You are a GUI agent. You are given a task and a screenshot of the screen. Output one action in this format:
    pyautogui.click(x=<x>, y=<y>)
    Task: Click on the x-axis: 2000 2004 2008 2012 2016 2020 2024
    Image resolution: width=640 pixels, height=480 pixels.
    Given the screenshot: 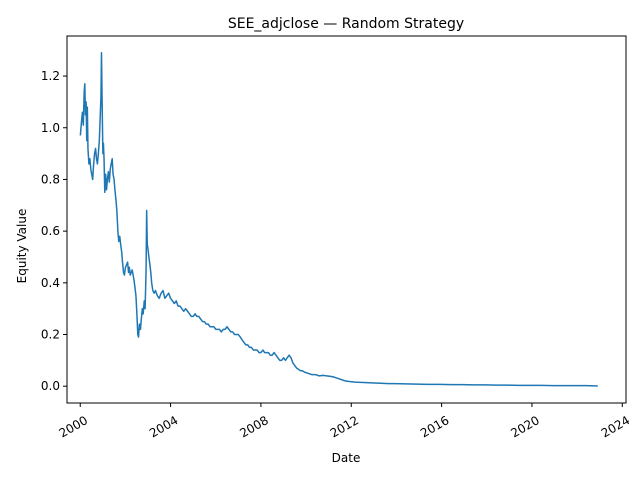 What is the action you would take?
    pyautogui.click(x=344, y=421)
    